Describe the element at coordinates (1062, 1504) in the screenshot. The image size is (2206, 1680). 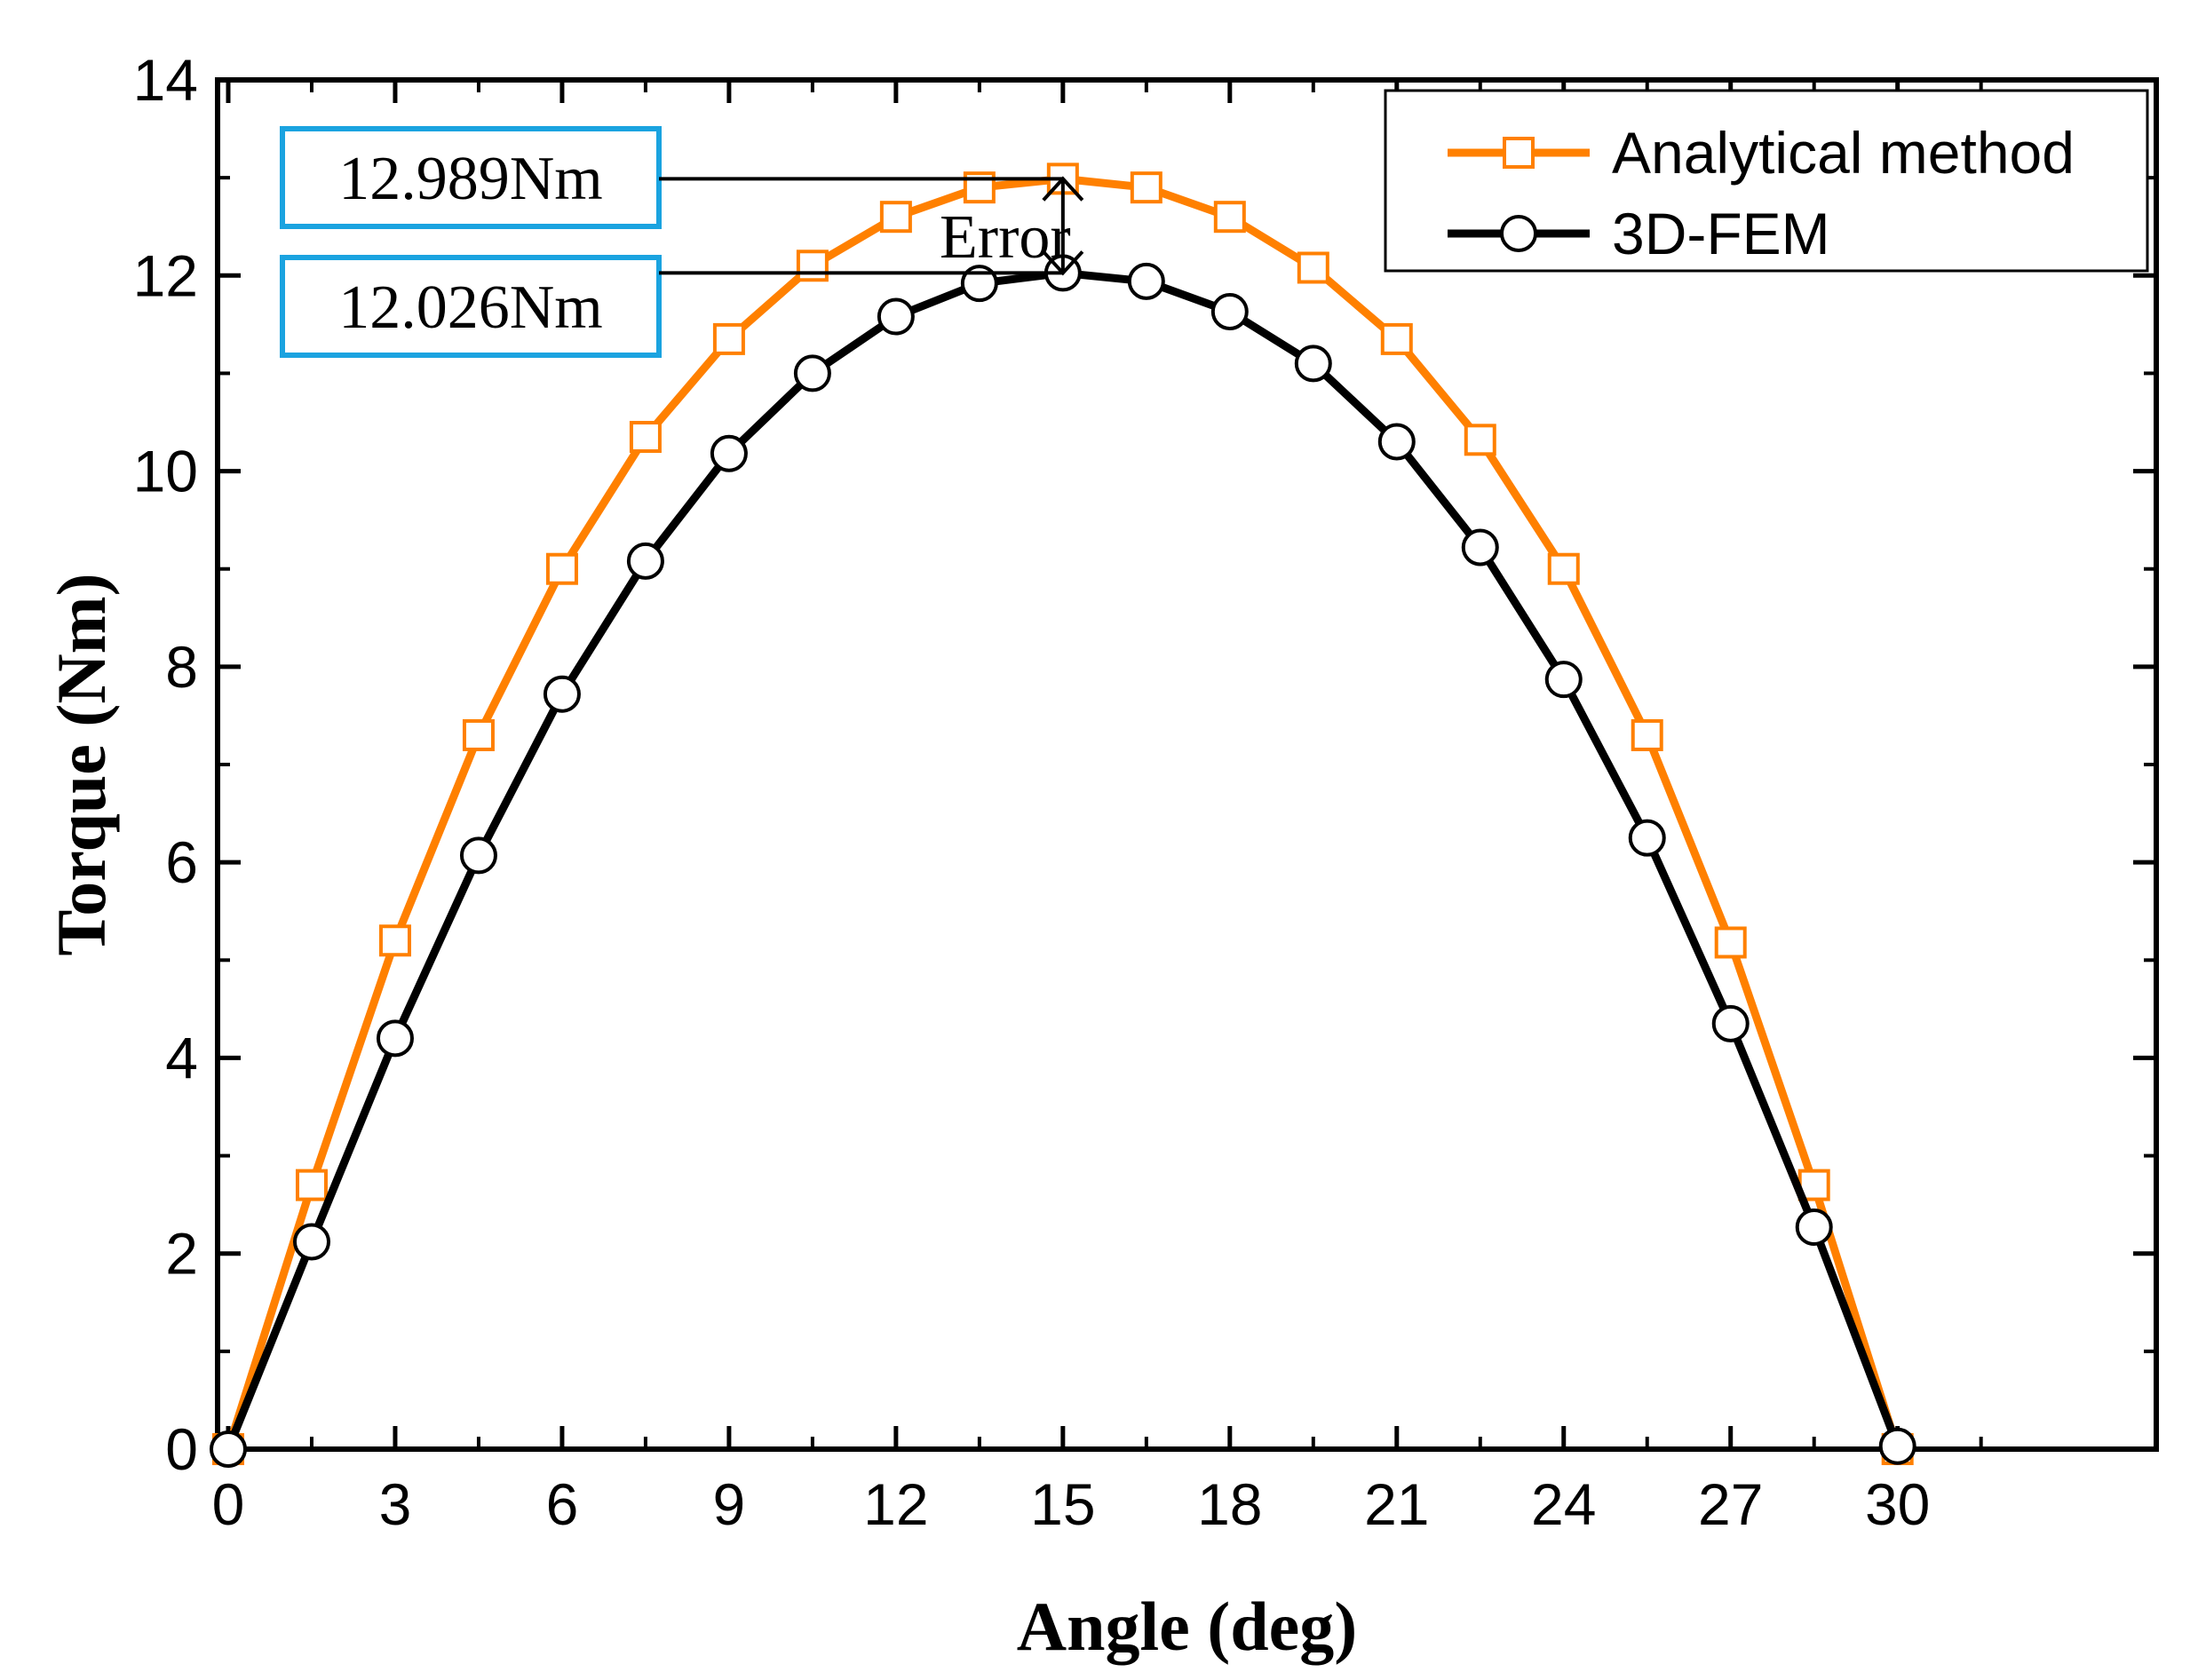
I see `x-tick-label: 15` at that location.